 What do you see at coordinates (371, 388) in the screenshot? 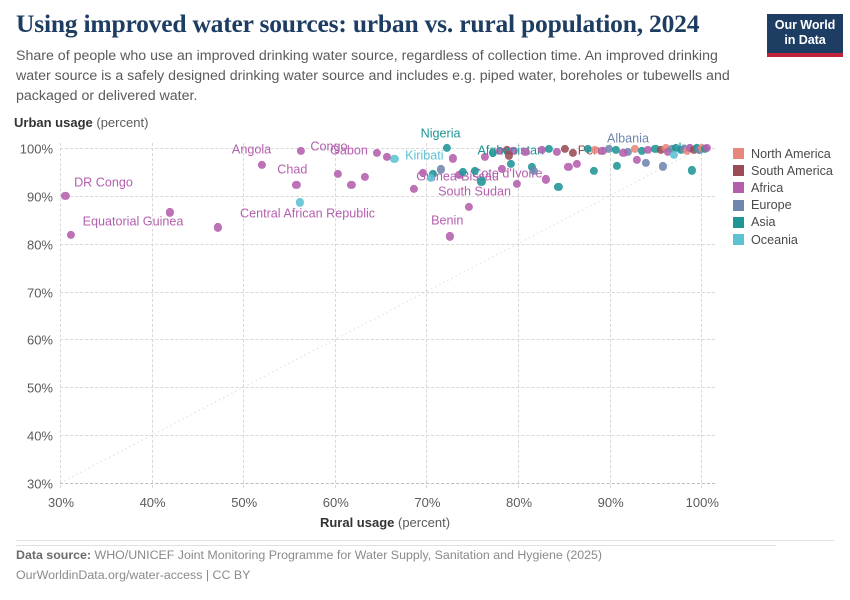
I see `gridline-horizontal: 50%` at bounding box center [371, 388].